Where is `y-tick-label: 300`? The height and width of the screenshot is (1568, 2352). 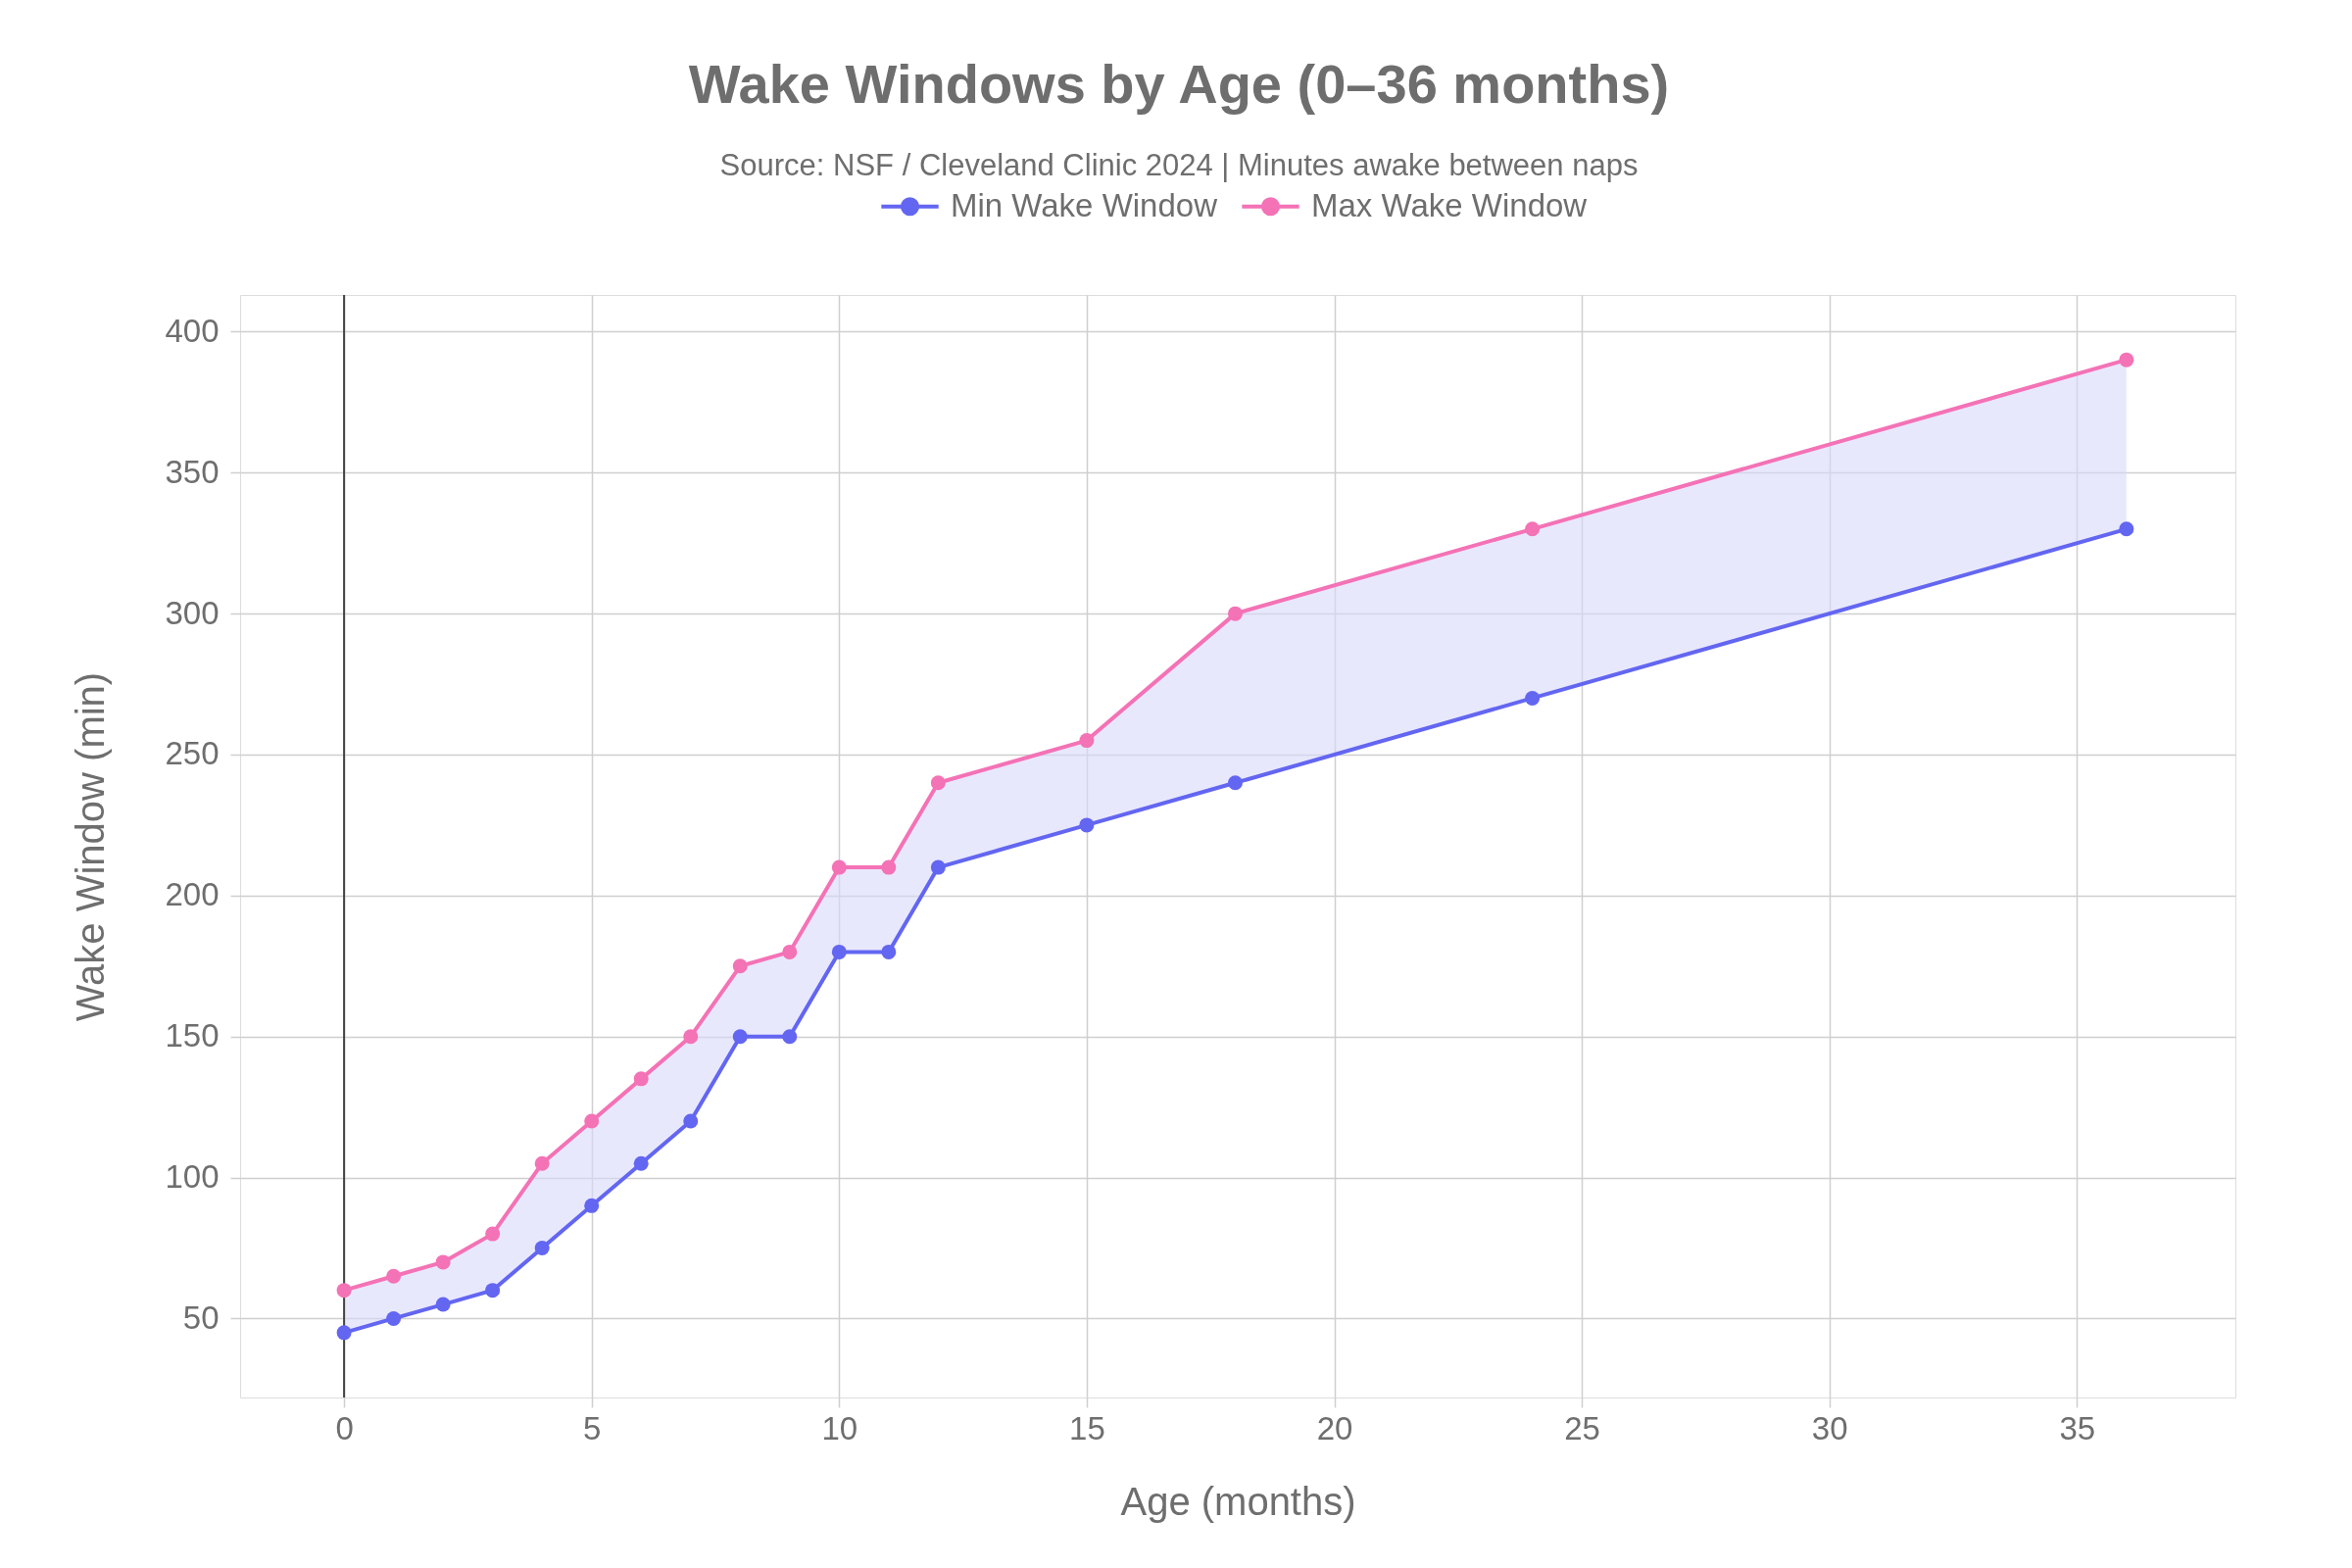
y-tick-label: 300 is located at coordinates (192, 612).